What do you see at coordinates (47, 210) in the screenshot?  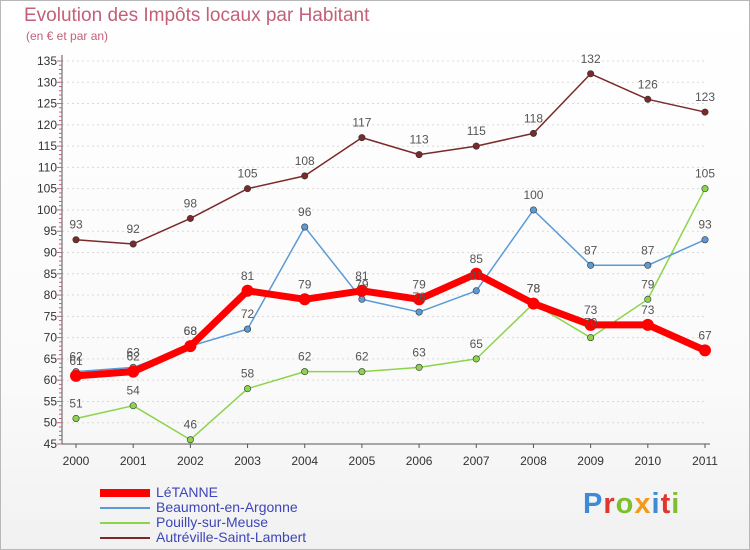 I see `y-tick-label: 100` at bounding box center [47, 210].